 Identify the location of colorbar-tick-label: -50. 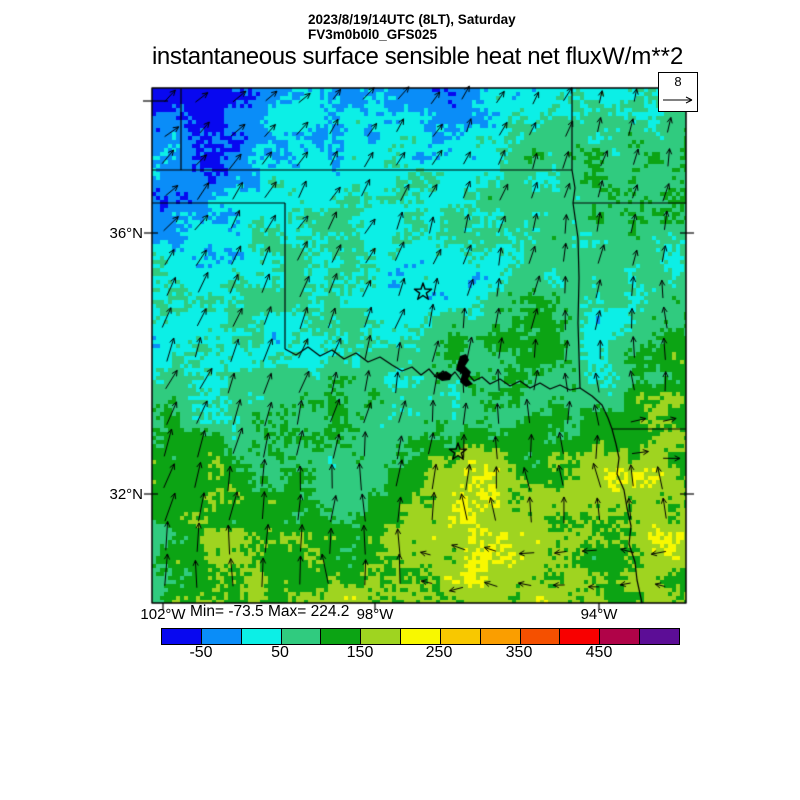
(201, 652).